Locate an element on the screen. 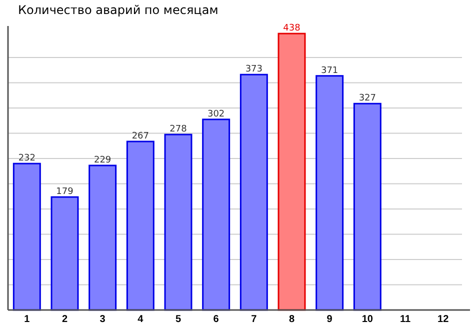 The width and height of the screenshot is (472, 323). data-label: 371 is located at coordinates (329, 71).